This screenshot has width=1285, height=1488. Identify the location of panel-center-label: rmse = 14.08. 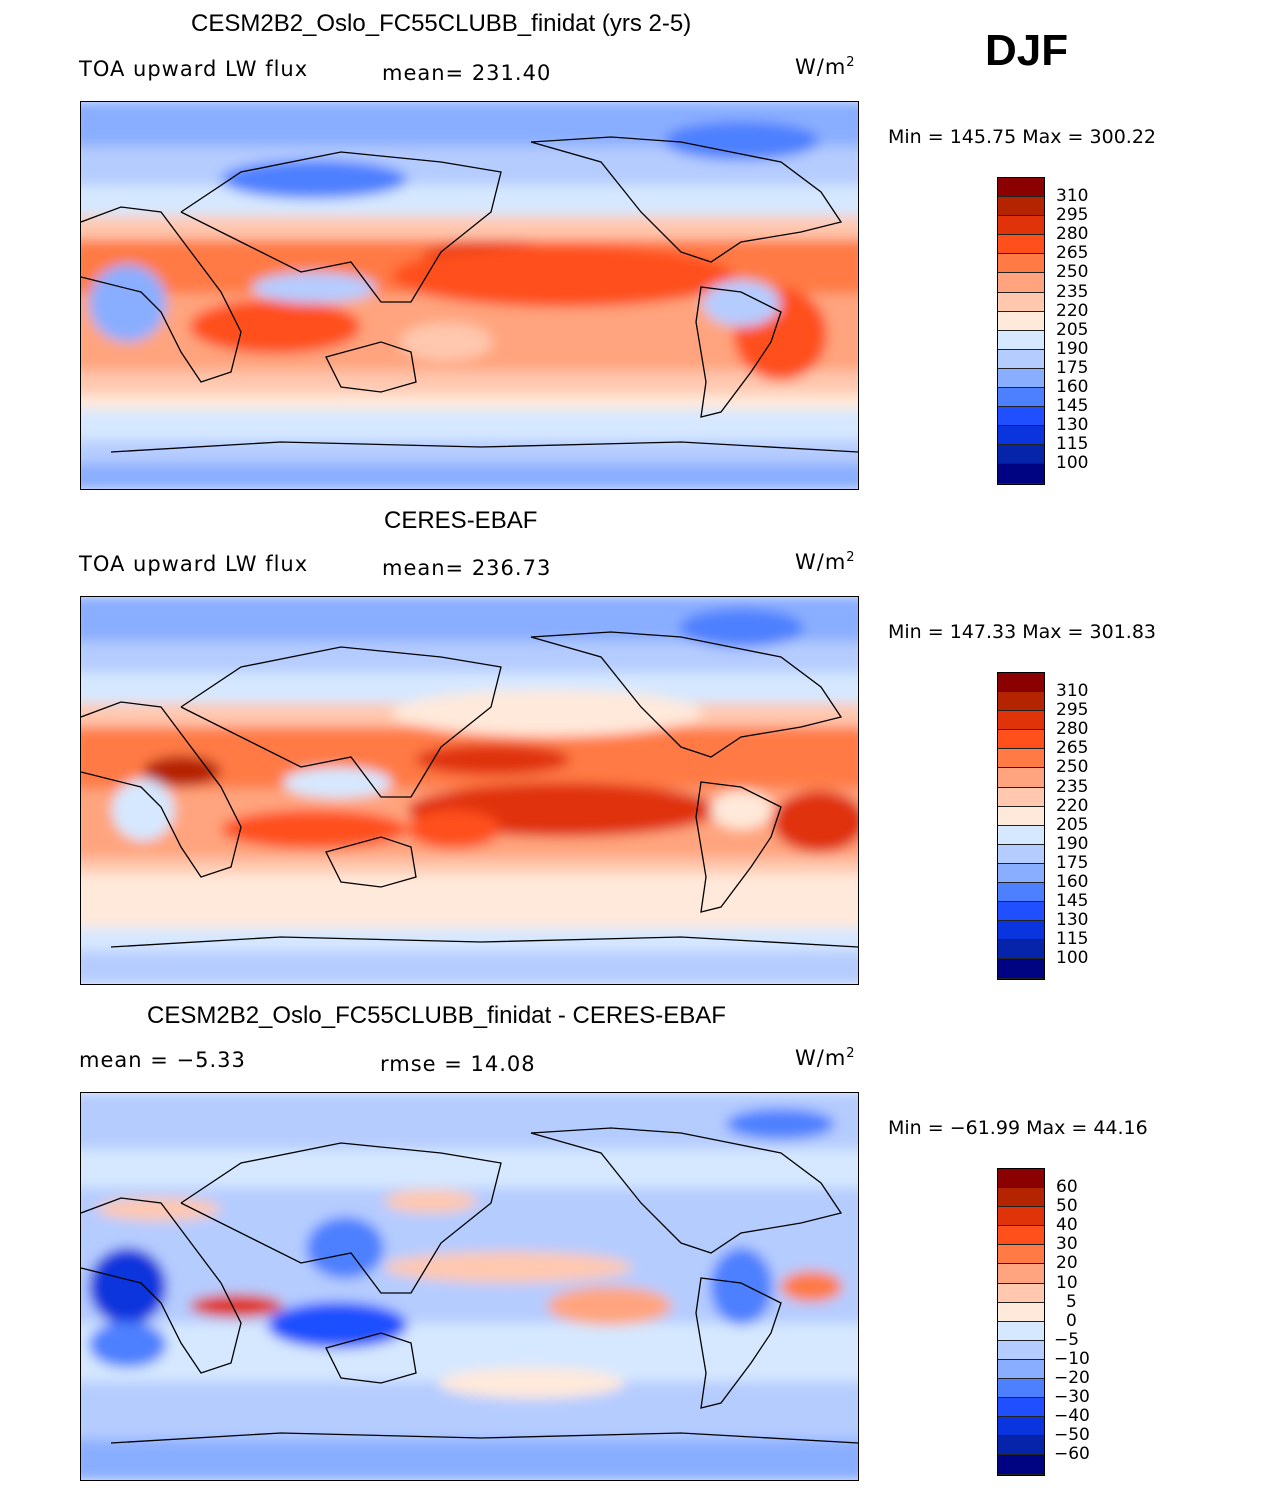
(458, 1064).